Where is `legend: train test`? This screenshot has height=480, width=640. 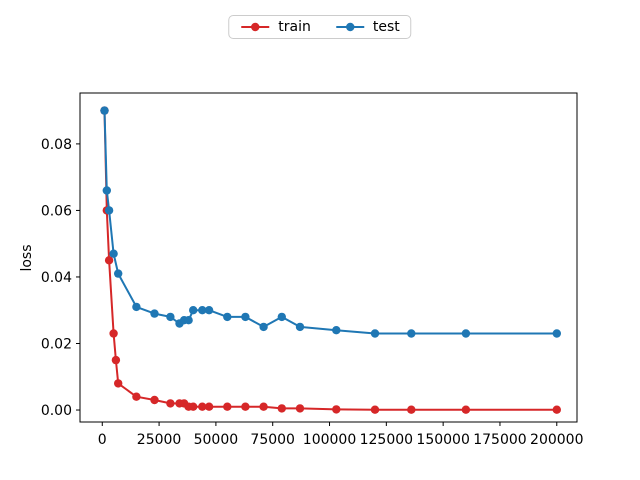 legend: train test is located at coordinates (320, 27).